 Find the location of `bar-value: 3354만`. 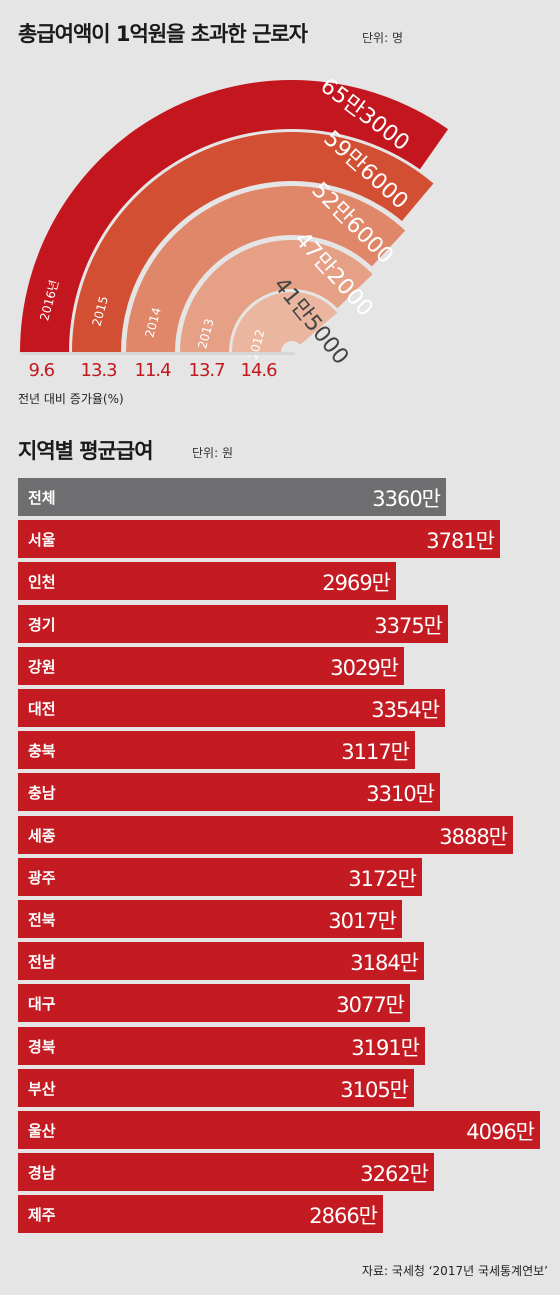

bar-value: 3354만 is located at coordinates (405, 710).